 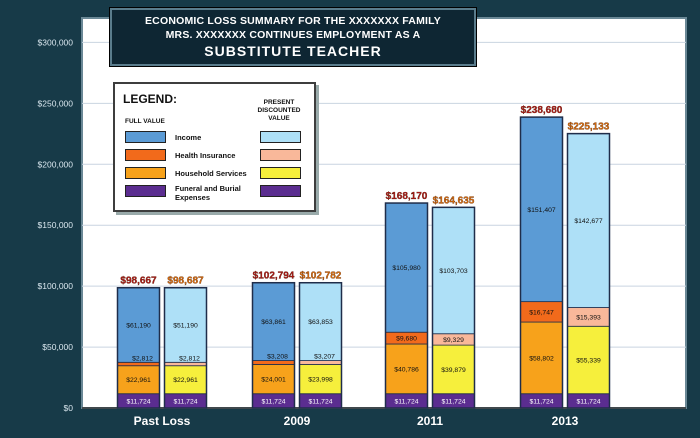 I want to click on data-label-total-full: $238,680, so click(x=542, y=110).